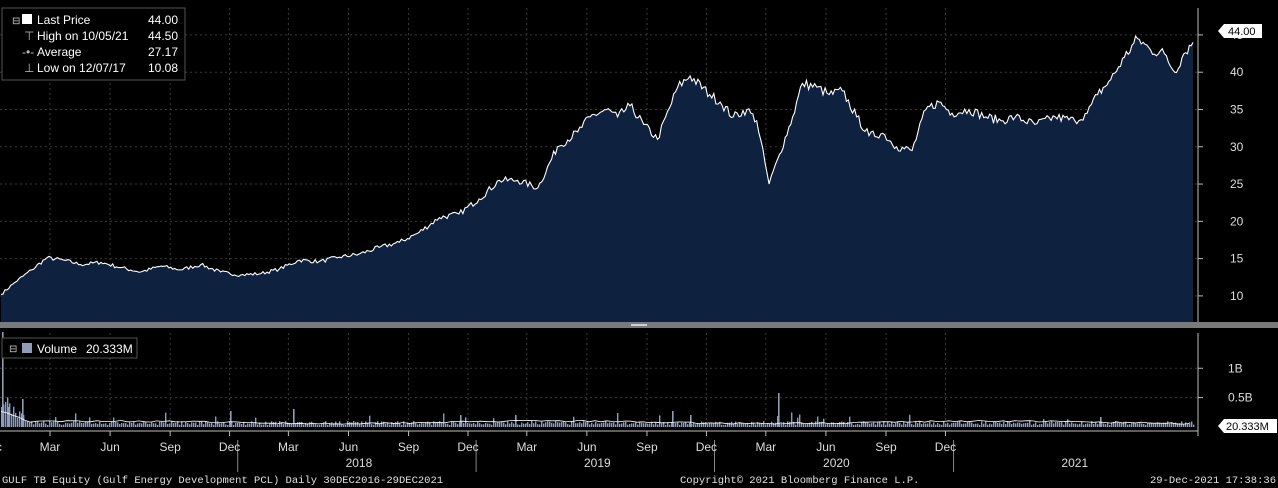  Describe the element at coordinates (595, 418) in the screenshot. I see `volume-average-line` at that location.